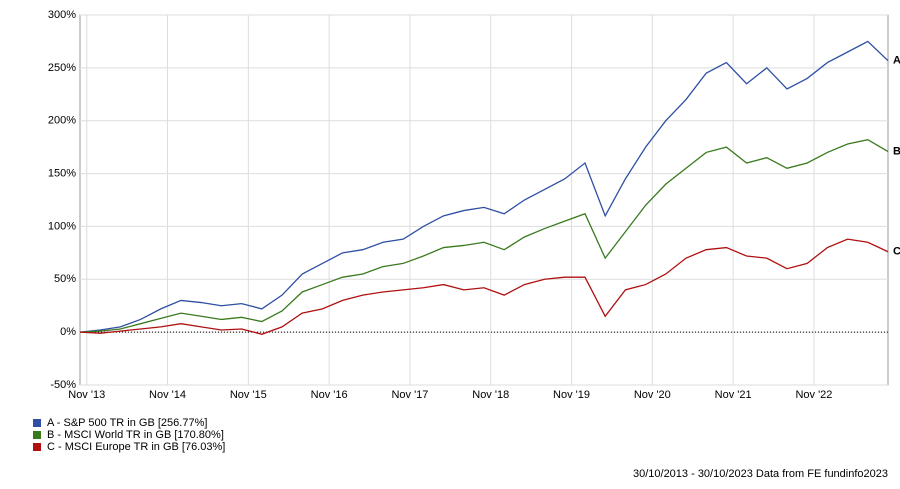 This screenshot has width=900, height=489. I want to click on y-tick-label: 300%, so click(62, 15).